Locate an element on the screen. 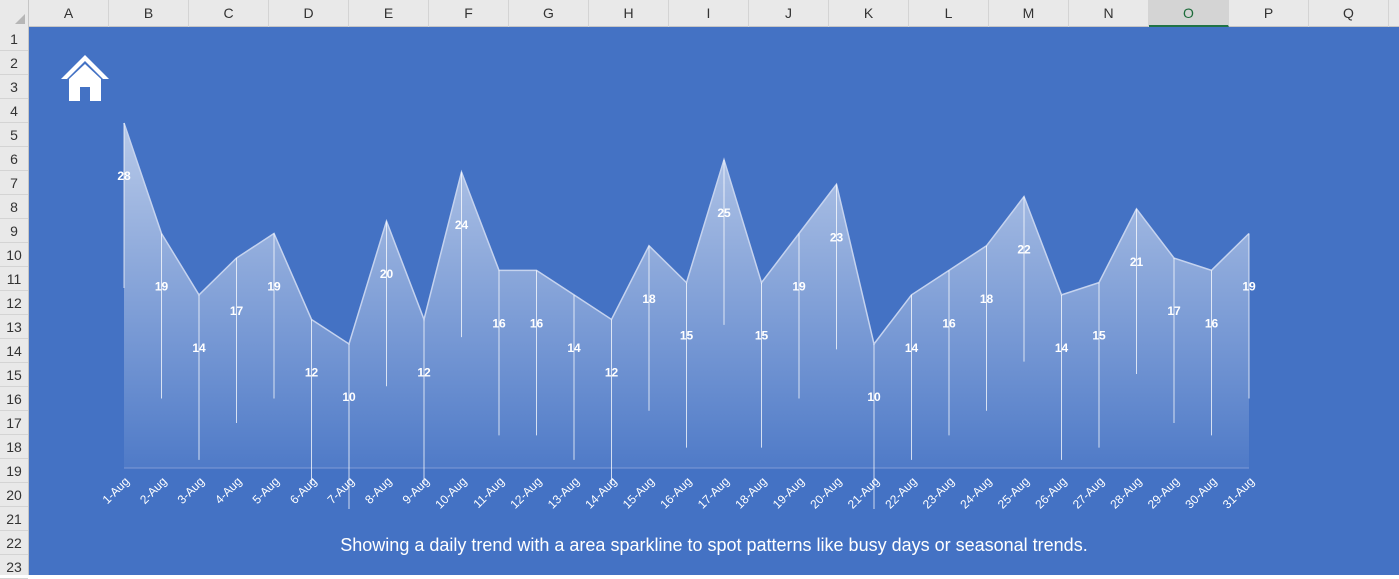  column-header-l: L is located at coordinates (949, 13).